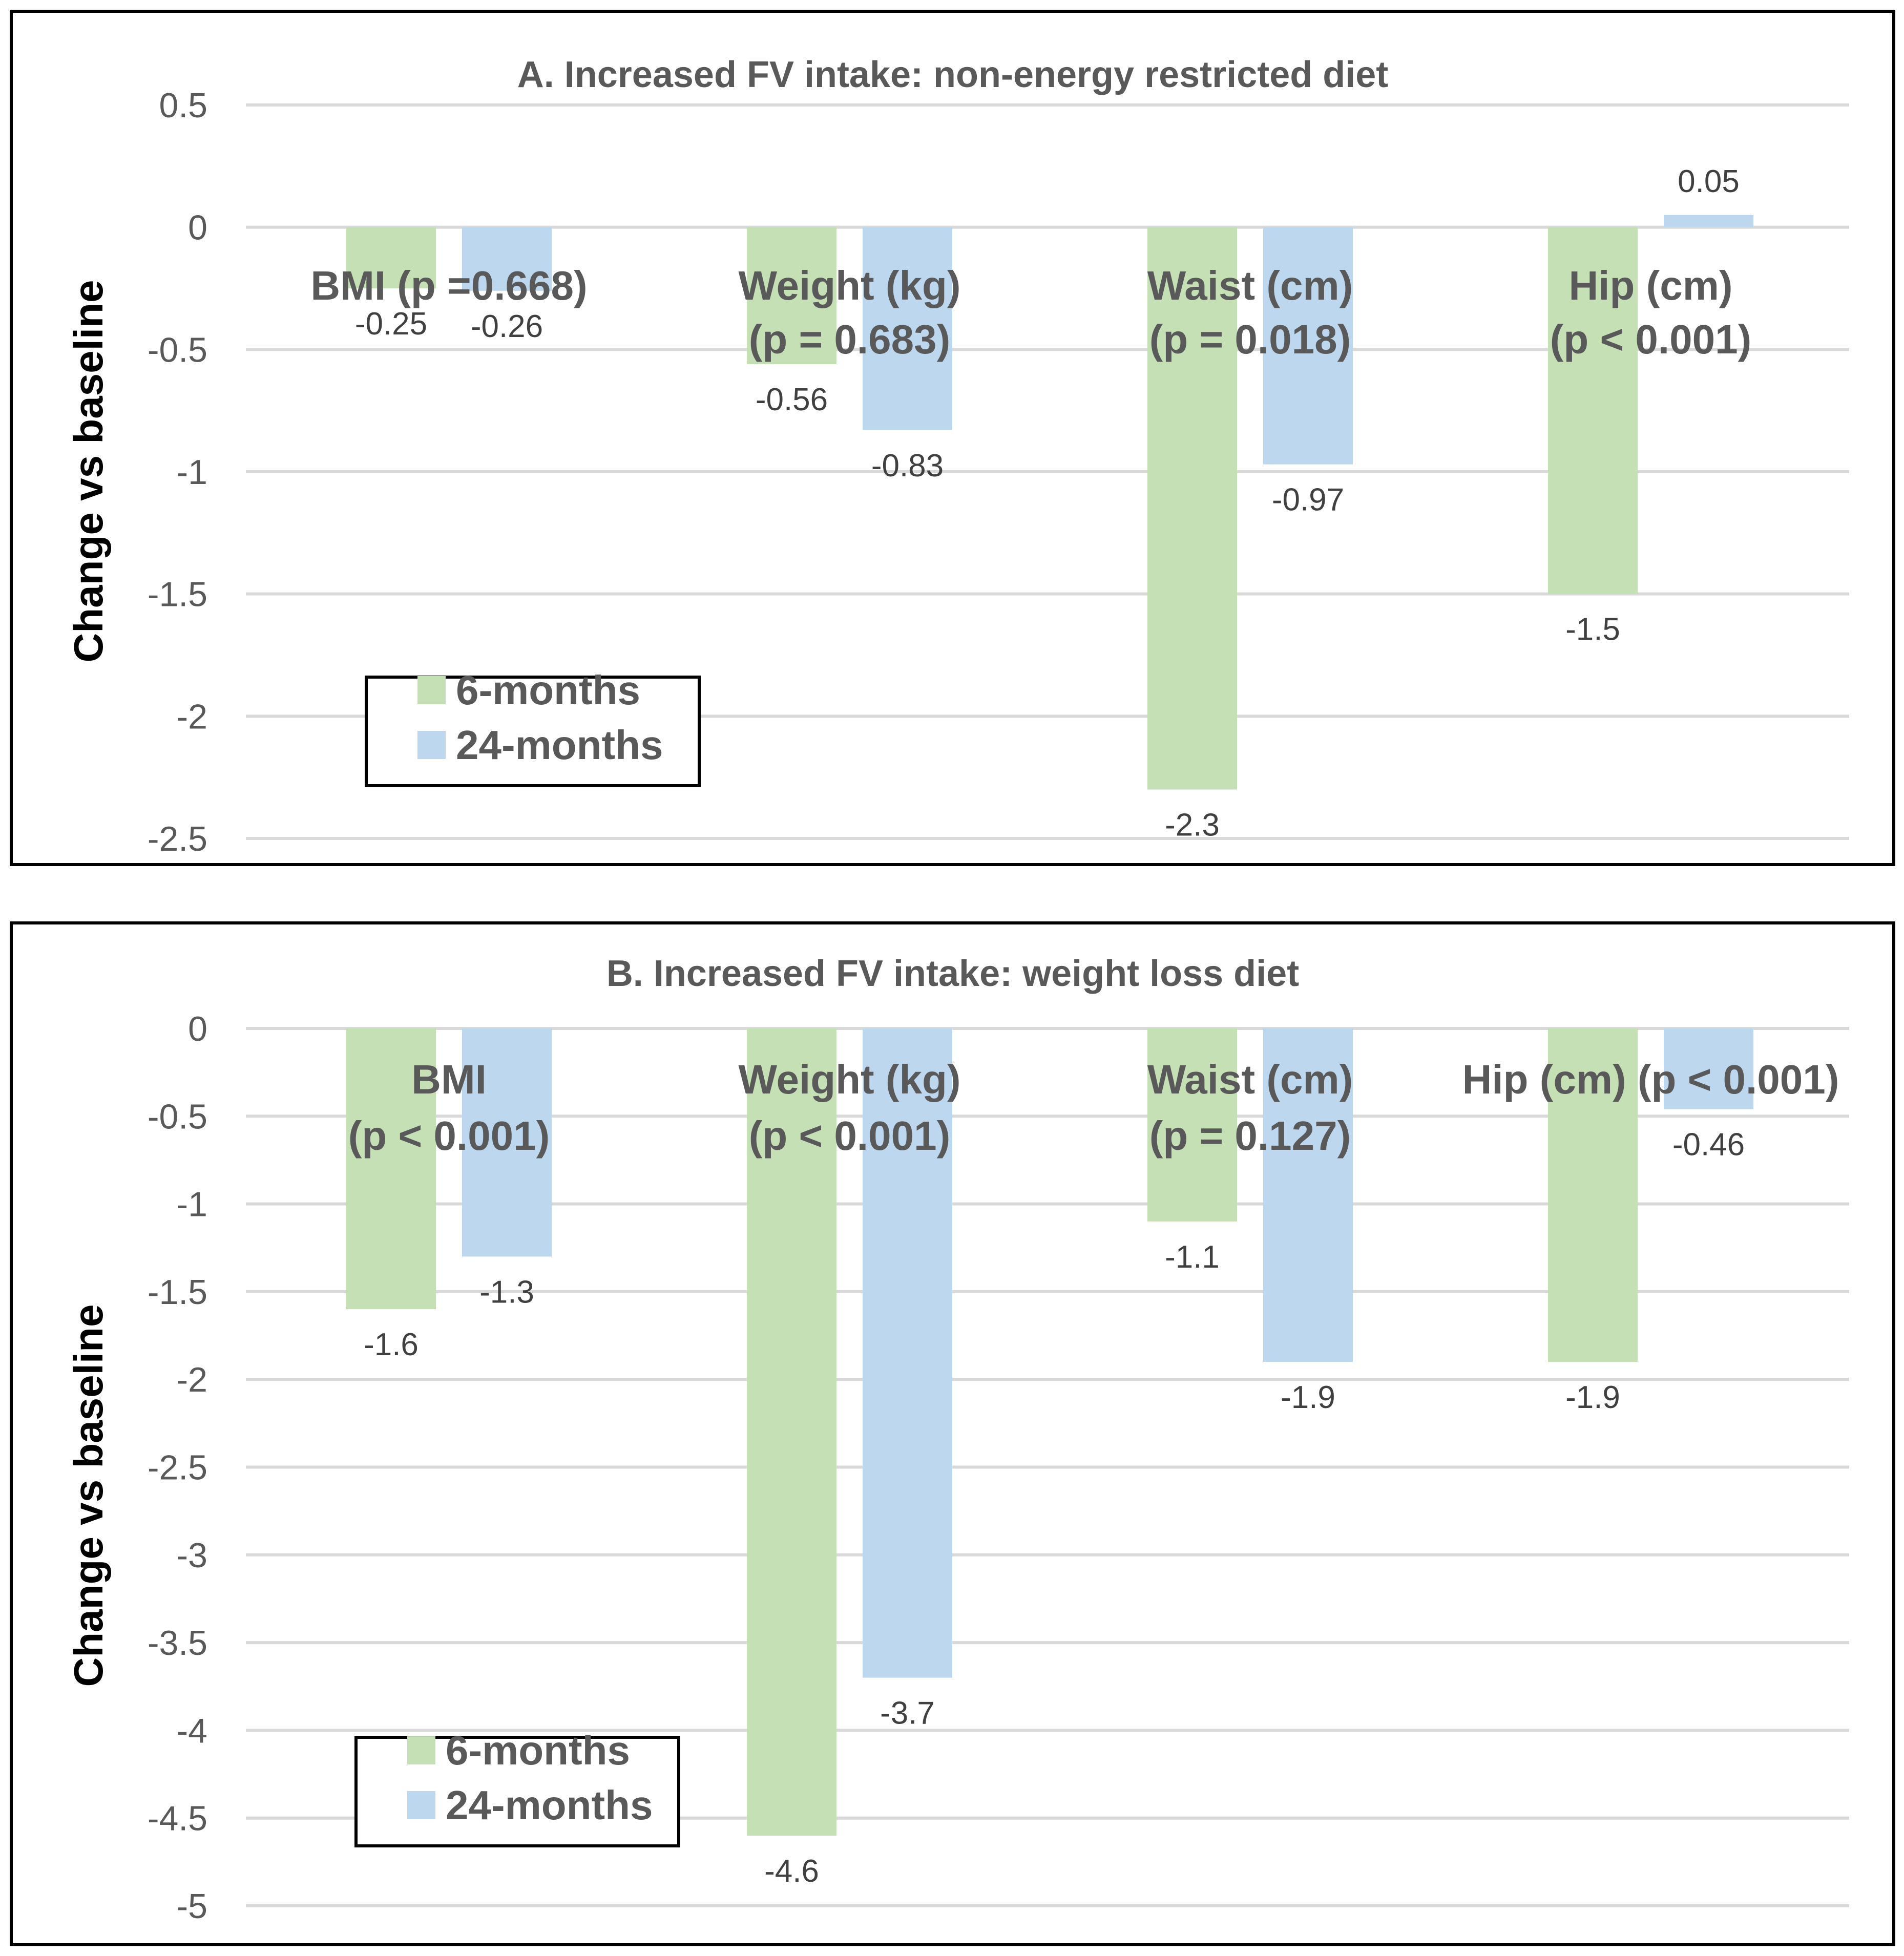 This screenshot has height=1956, width=1904. I want to click on data-label-6-months: -0.56, so click(792, 399).